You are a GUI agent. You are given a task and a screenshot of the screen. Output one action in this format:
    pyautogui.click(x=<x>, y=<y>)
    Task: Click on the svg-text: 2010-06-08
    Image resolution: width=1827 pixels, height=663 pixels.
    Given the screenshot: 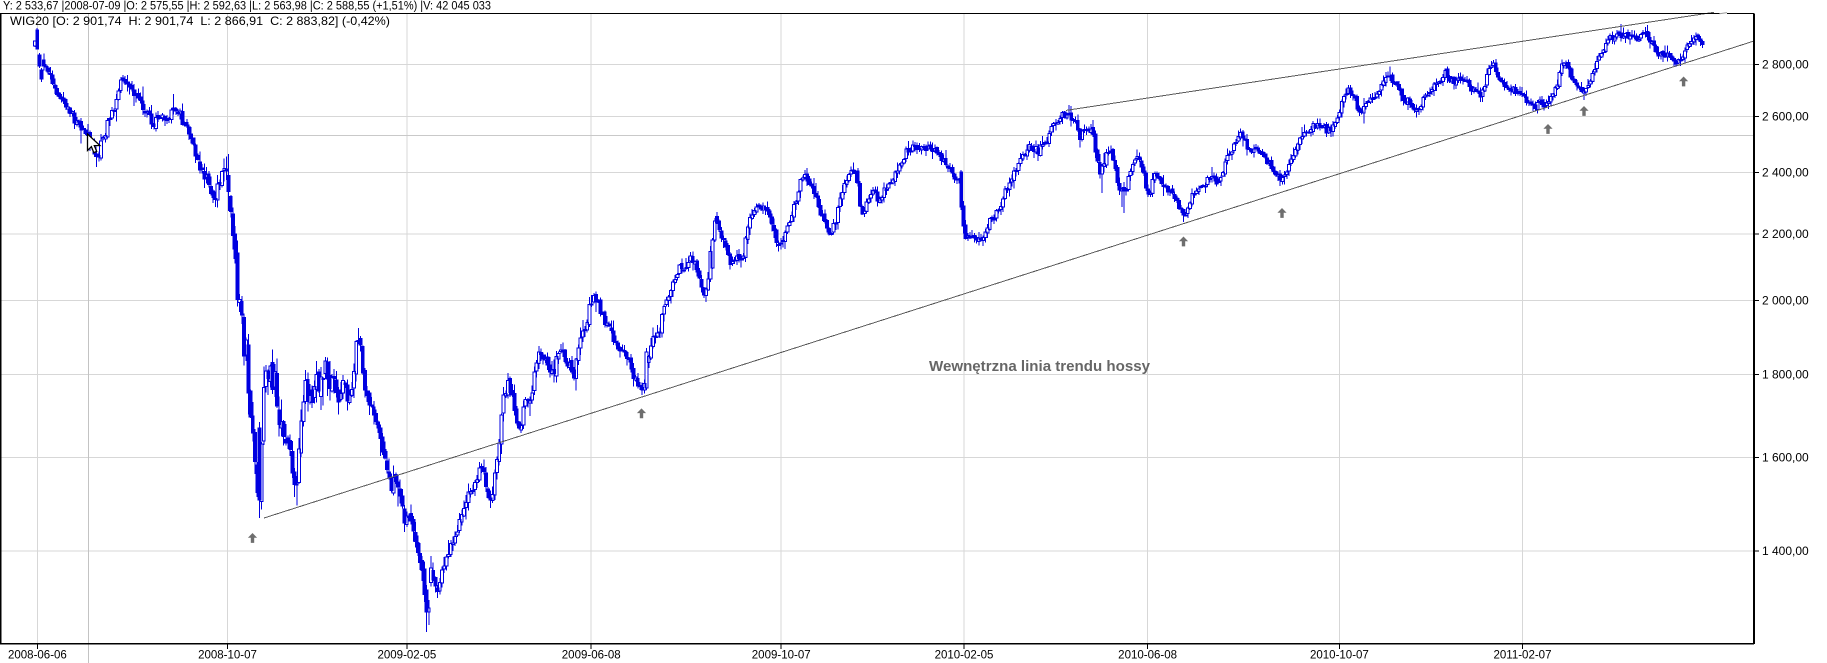 What is the action you would take?
    pyautogui.click(x=1147, y=656)
    